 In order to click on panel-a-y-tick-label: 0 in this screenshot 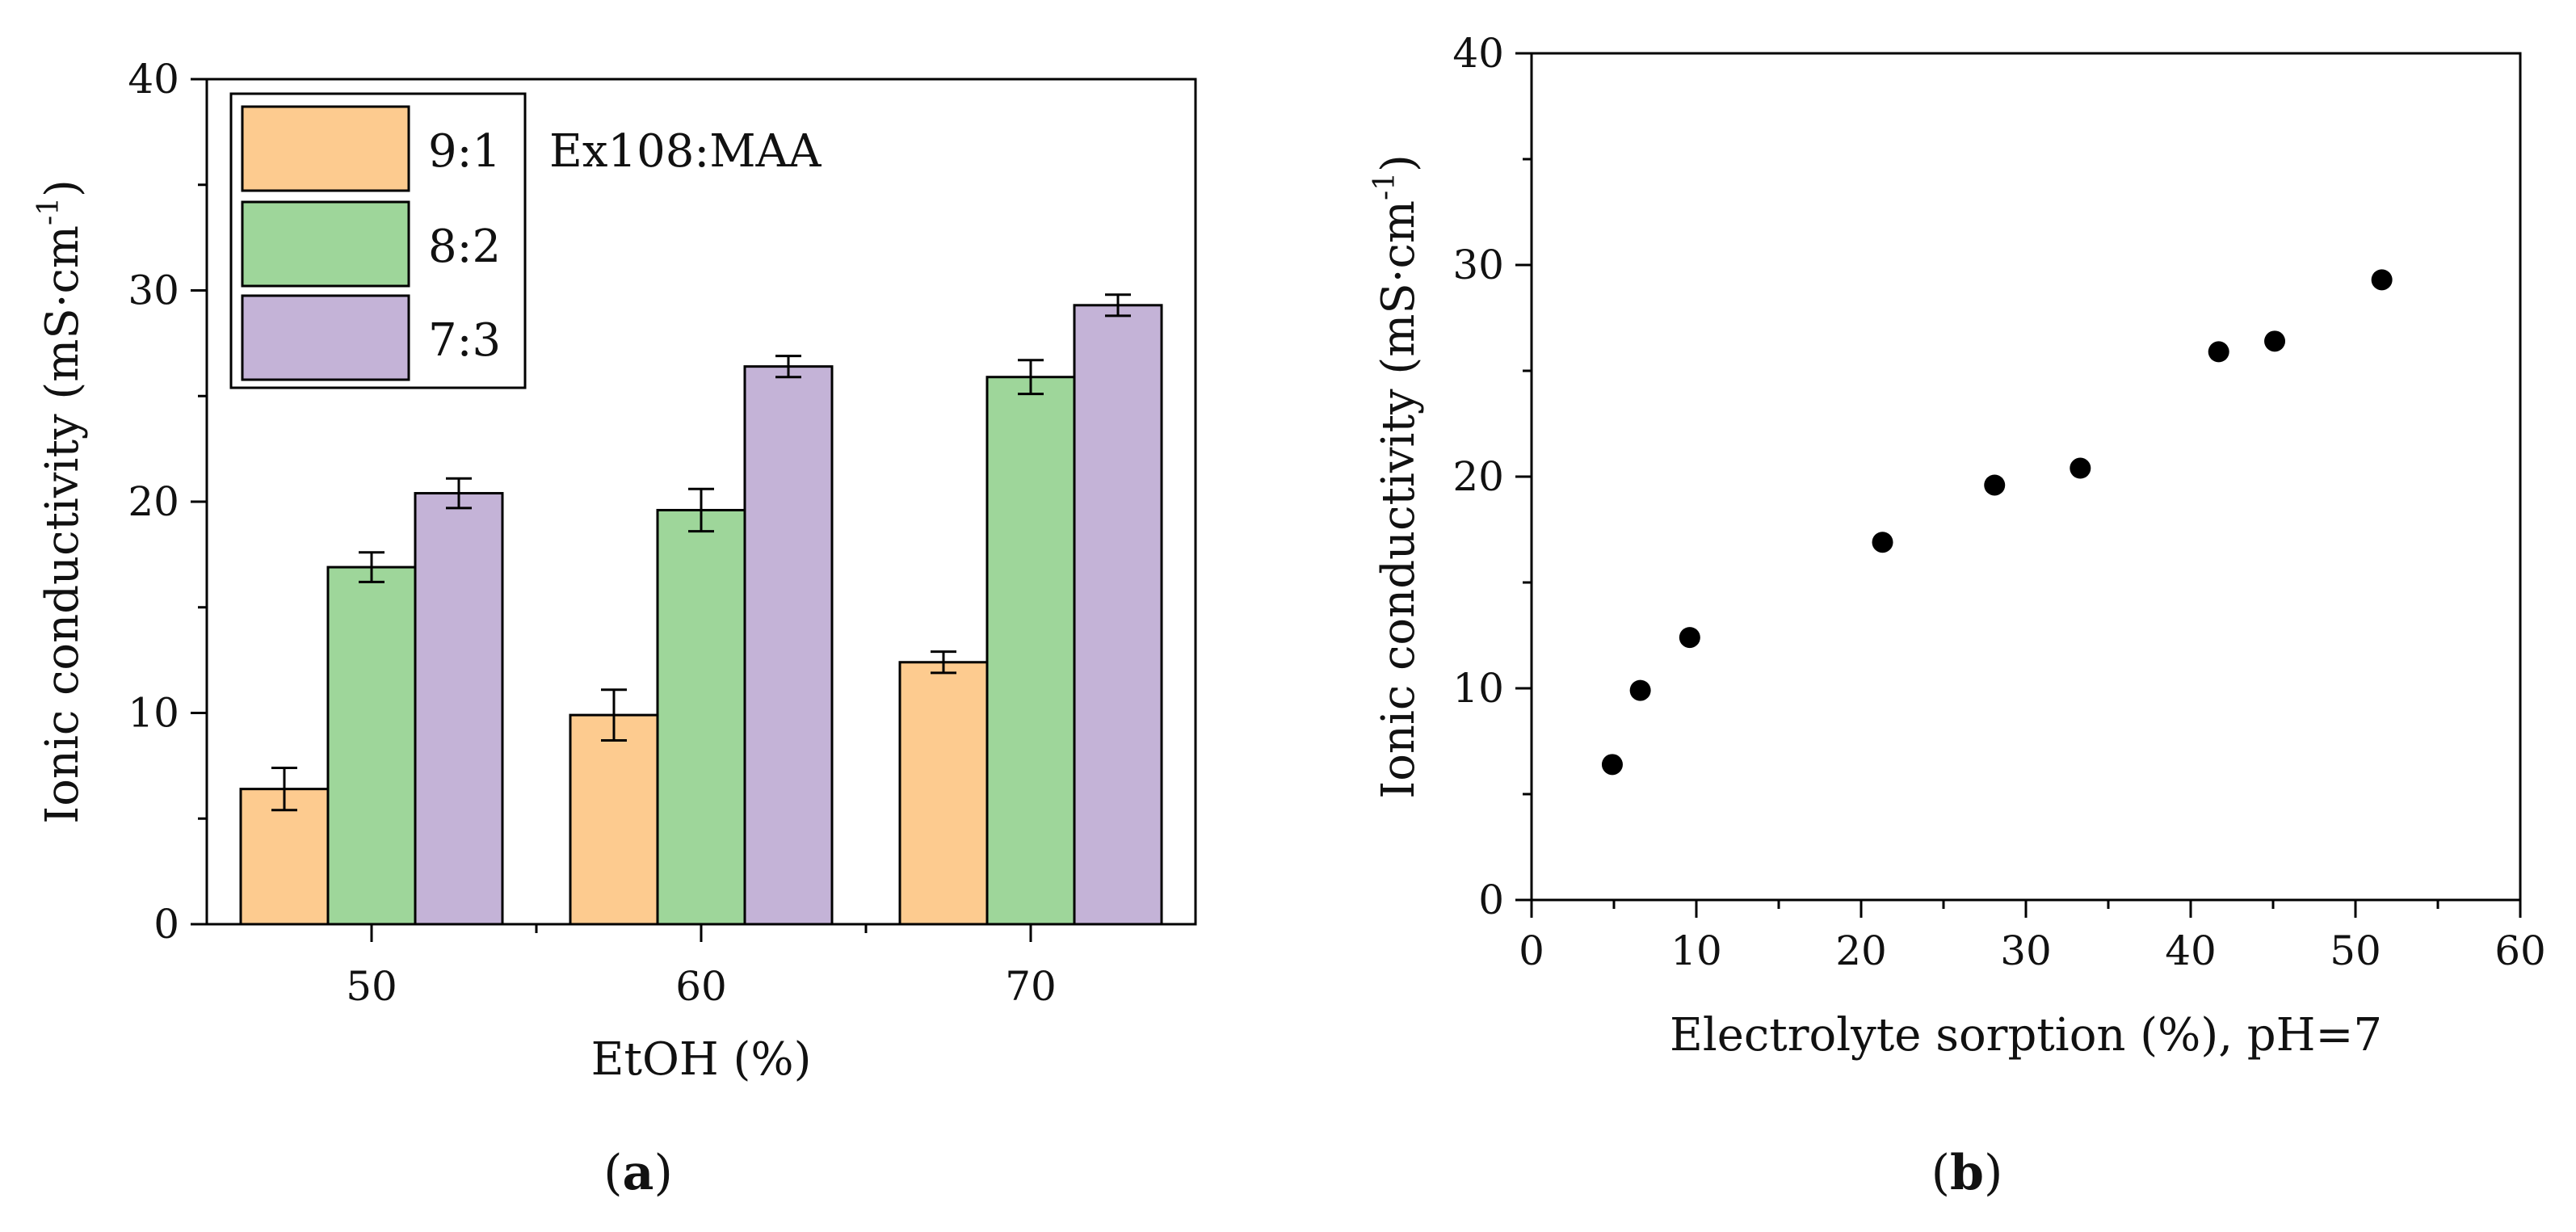, I will do `click(166, 924)`.